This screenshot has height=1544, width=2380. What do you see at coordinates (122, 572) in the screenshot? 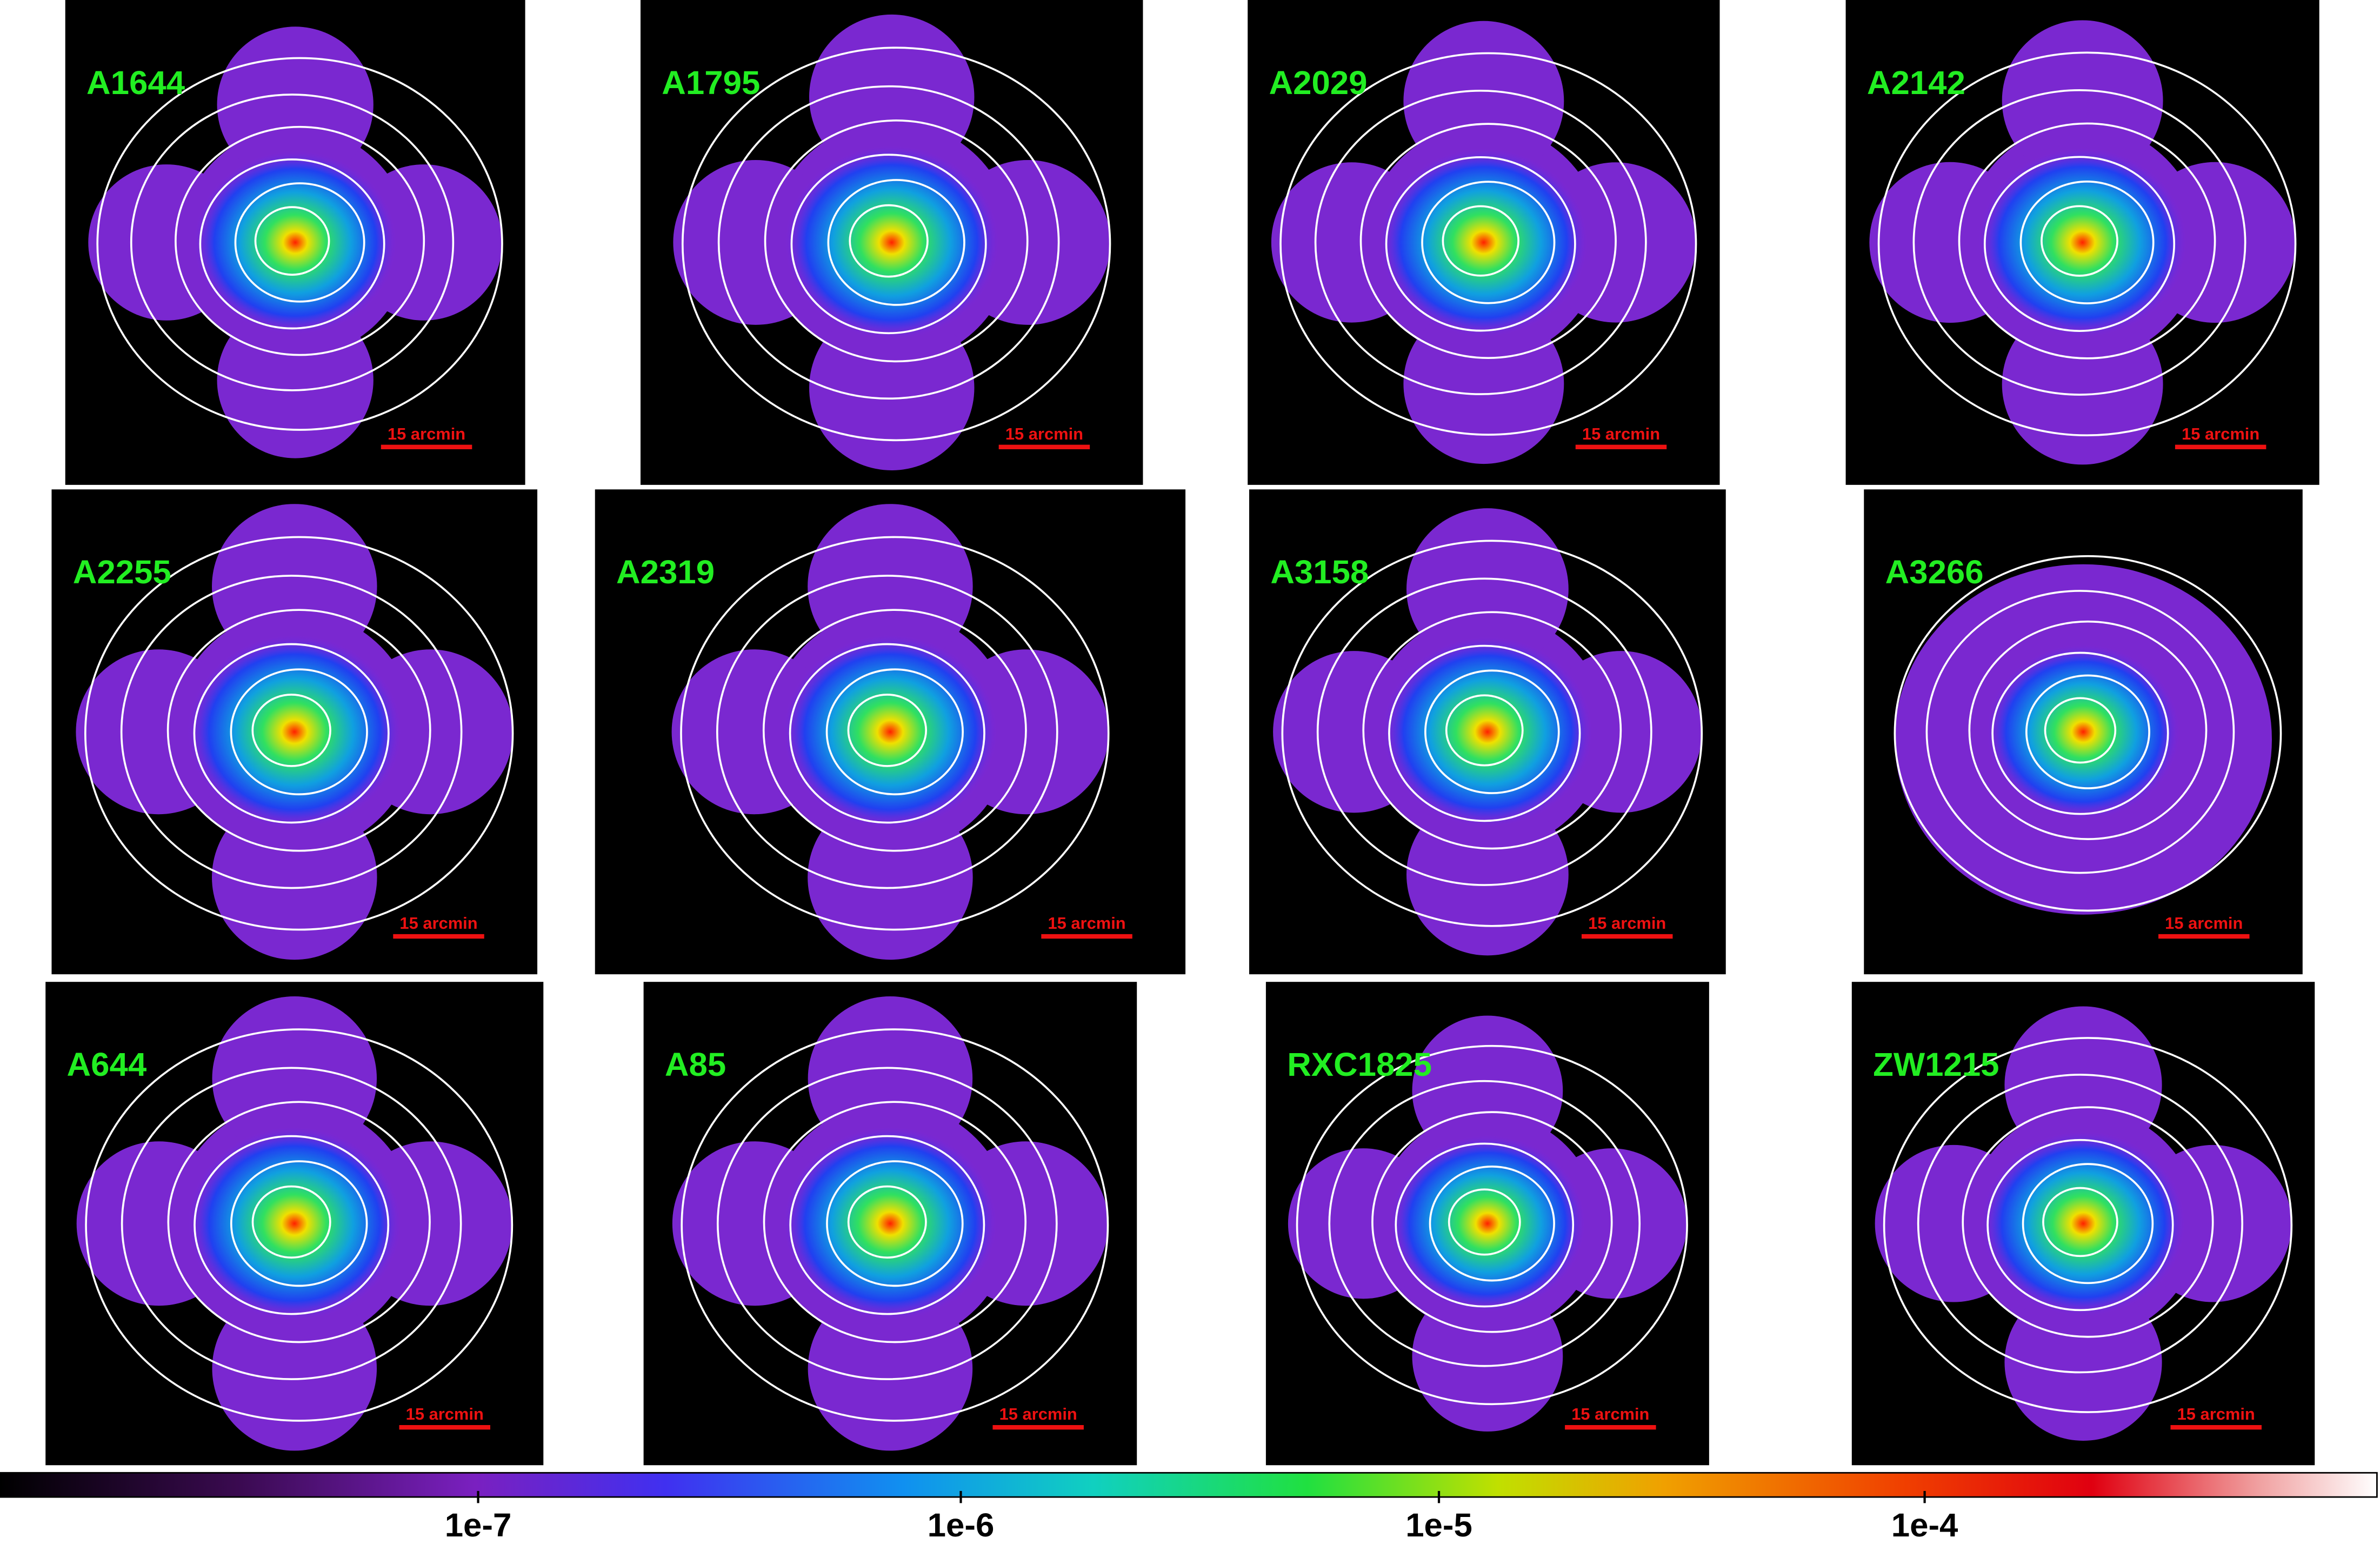
I see `cluster-name: A2255` at bounding box center [122, 572].